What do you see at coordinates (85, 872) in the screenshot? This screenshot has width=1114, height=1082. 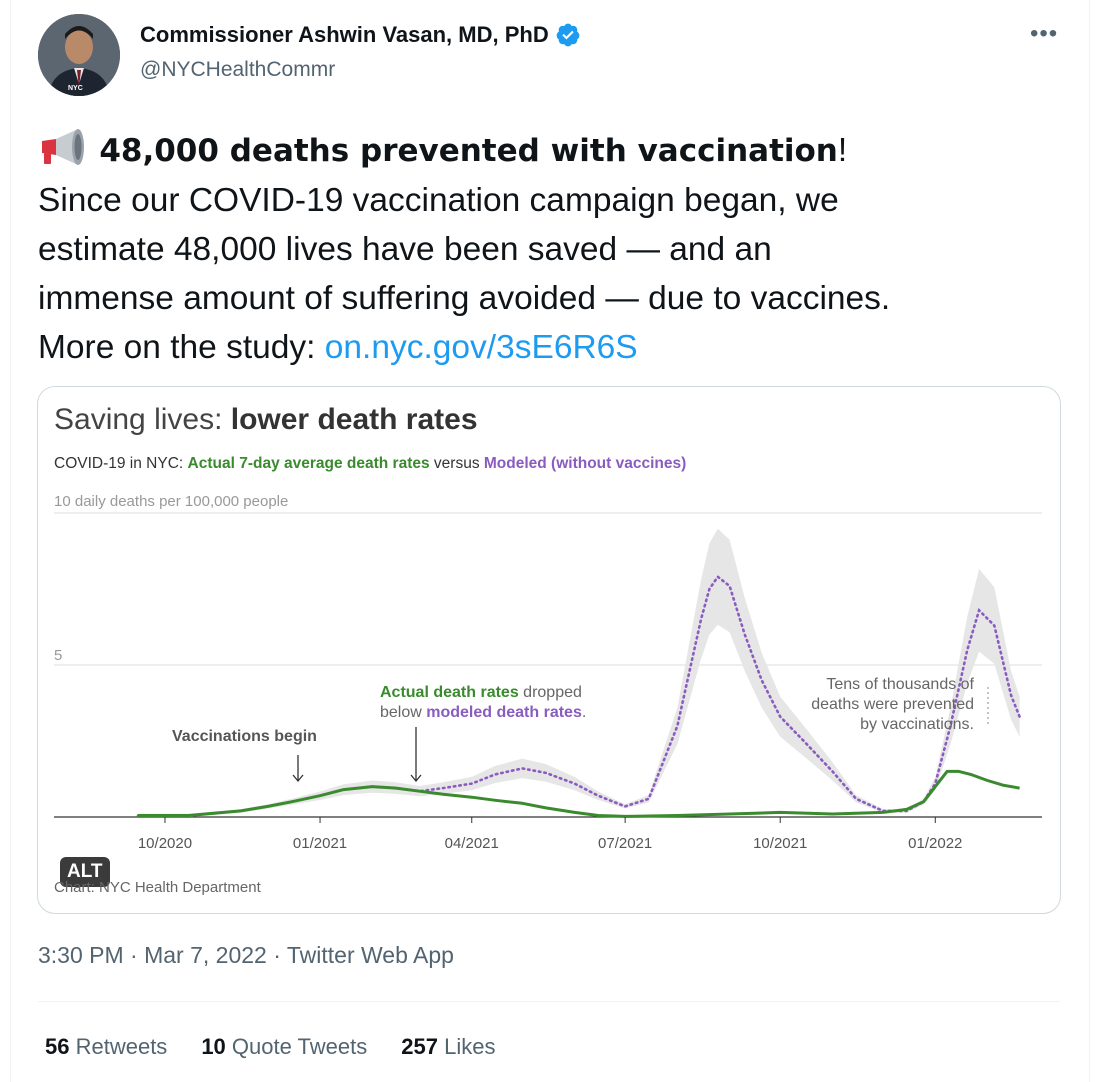 I see `alt-text-button: ALT` at bounding box center [85, 872].